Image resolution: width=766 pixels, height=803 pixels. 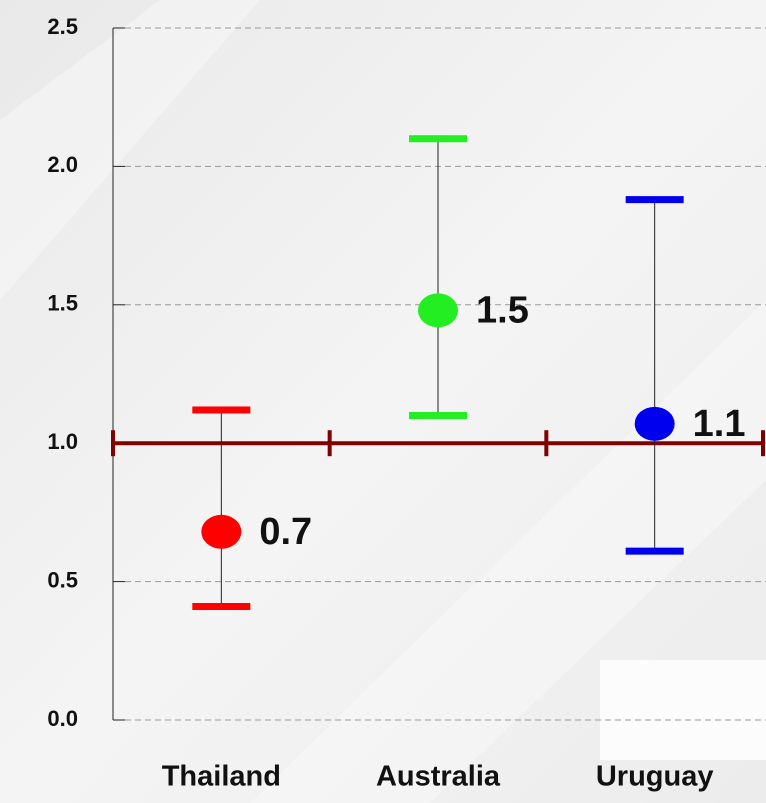 What do you see at coordinates (130, 150) in the screenshot?
I see `background-pattern` at bounding box center [130, 150].